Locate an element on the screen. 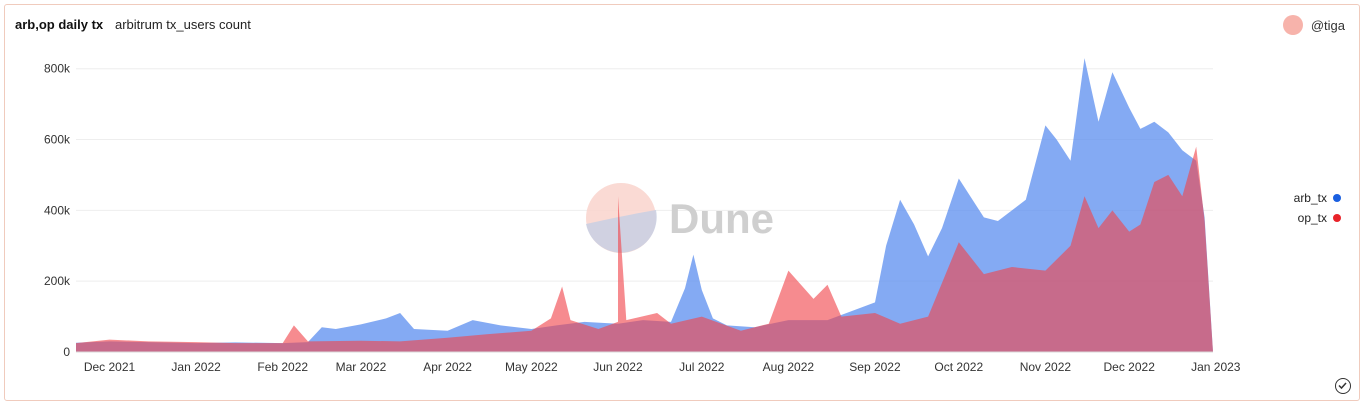 This screenshot has width=1372, height=409. legend-label-arb: arb_tx is located at coordinates (1310, 198).